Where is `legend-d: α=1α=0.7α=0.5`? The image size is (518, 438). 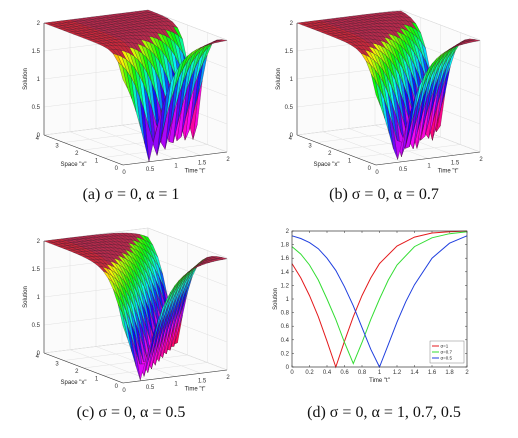
legend-d: α=1α=0.7α=0.5 is located at coordinates (447, 352).